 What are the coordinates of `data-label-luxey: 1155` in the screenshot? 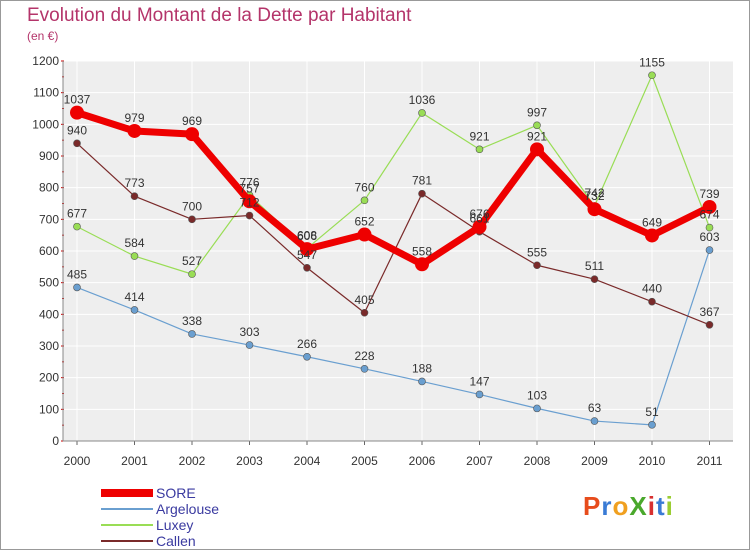 It's located at (652, 62).